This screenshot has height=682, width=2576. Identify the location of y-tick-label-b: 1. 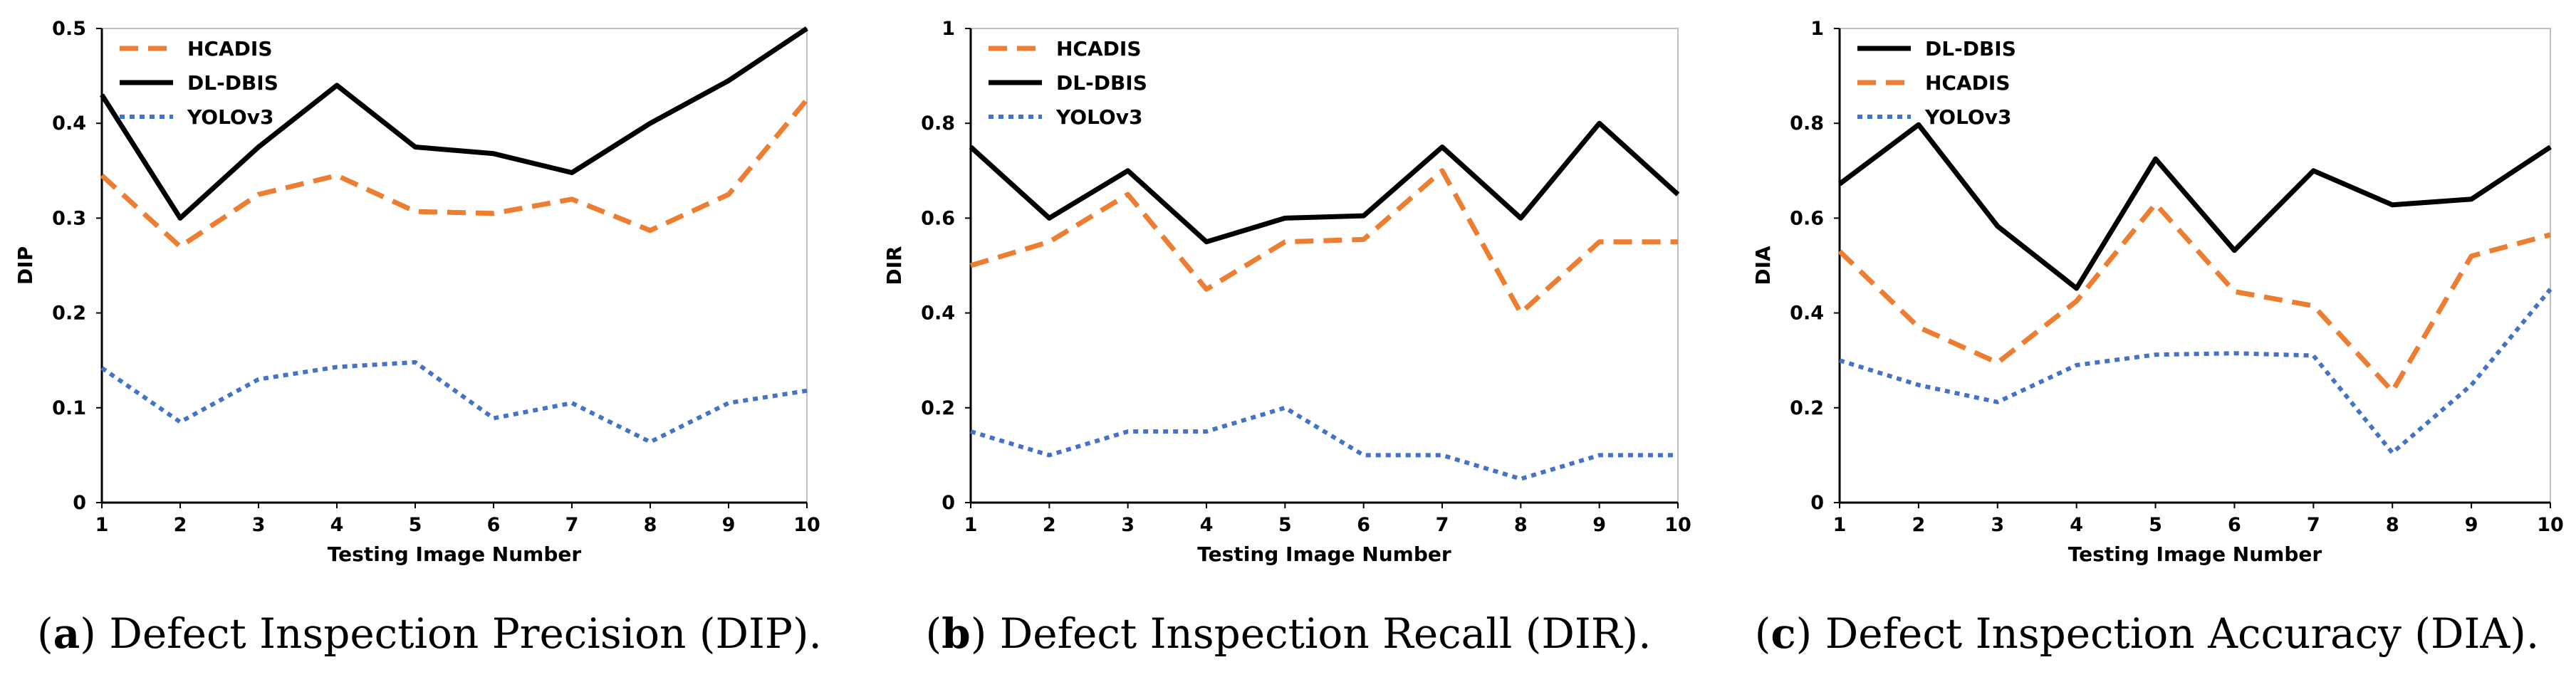
(949, 29).